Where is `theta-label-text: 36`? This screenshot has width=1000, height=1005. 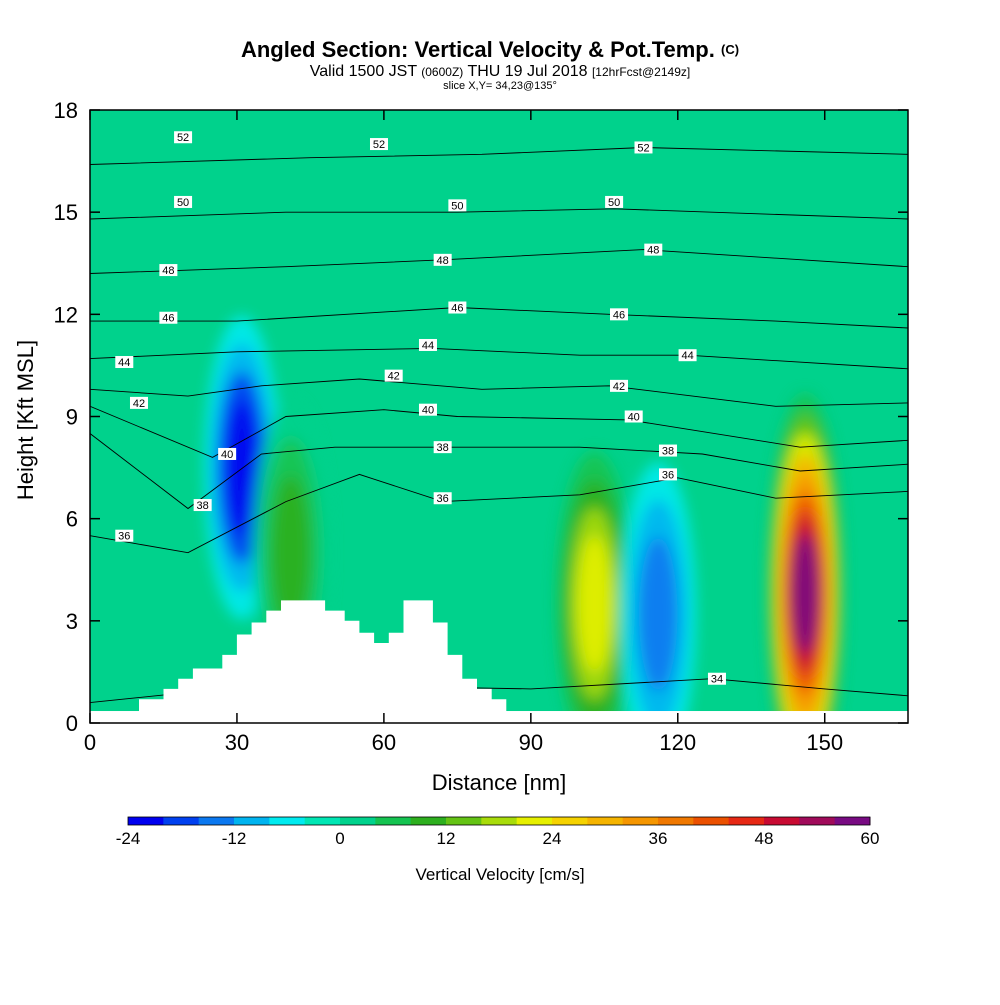 theta-label-text: 36 is located at coordinates (124, 537).